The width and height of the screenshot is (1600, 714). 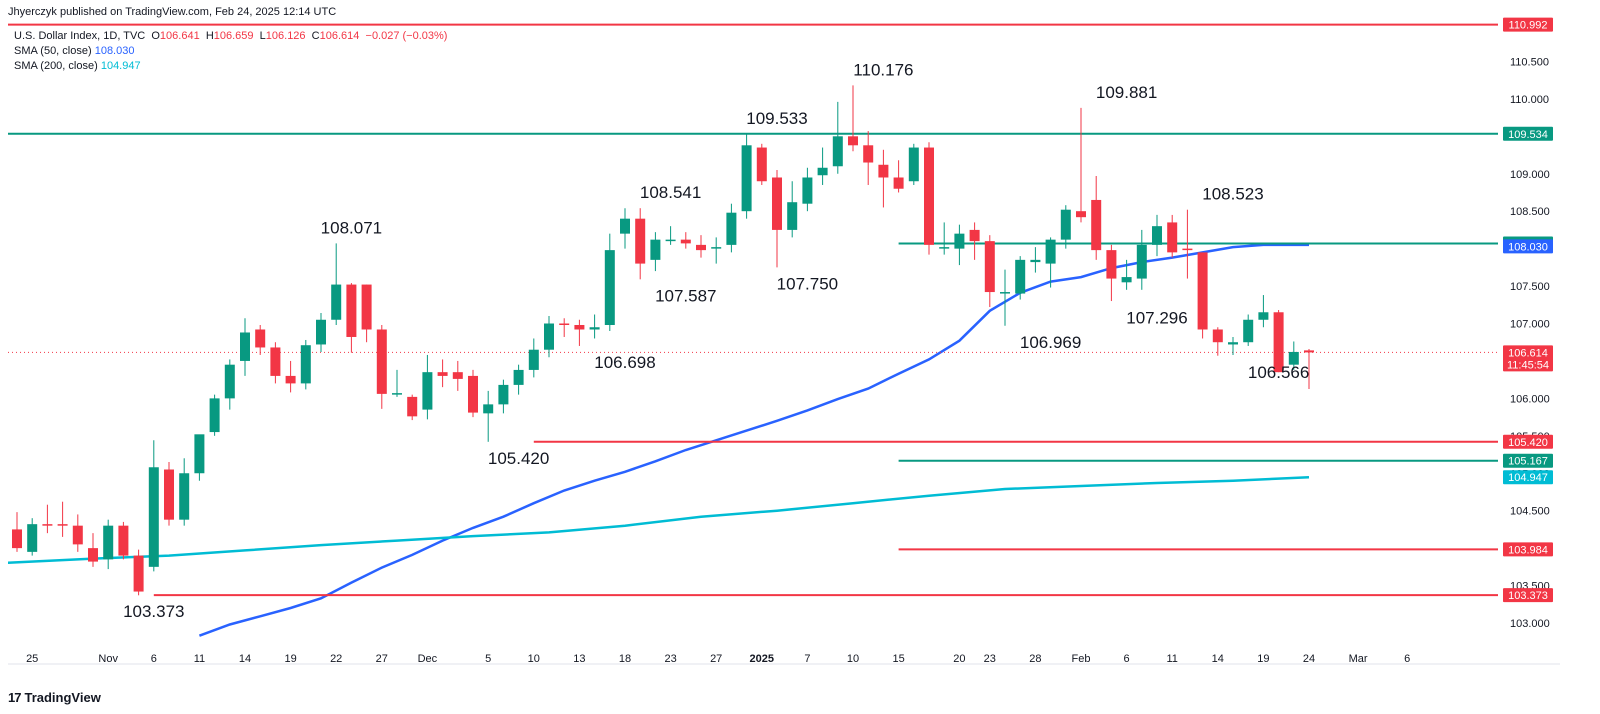 I want to click on price-annotation: 108.523, so click(x=1232, y=193).